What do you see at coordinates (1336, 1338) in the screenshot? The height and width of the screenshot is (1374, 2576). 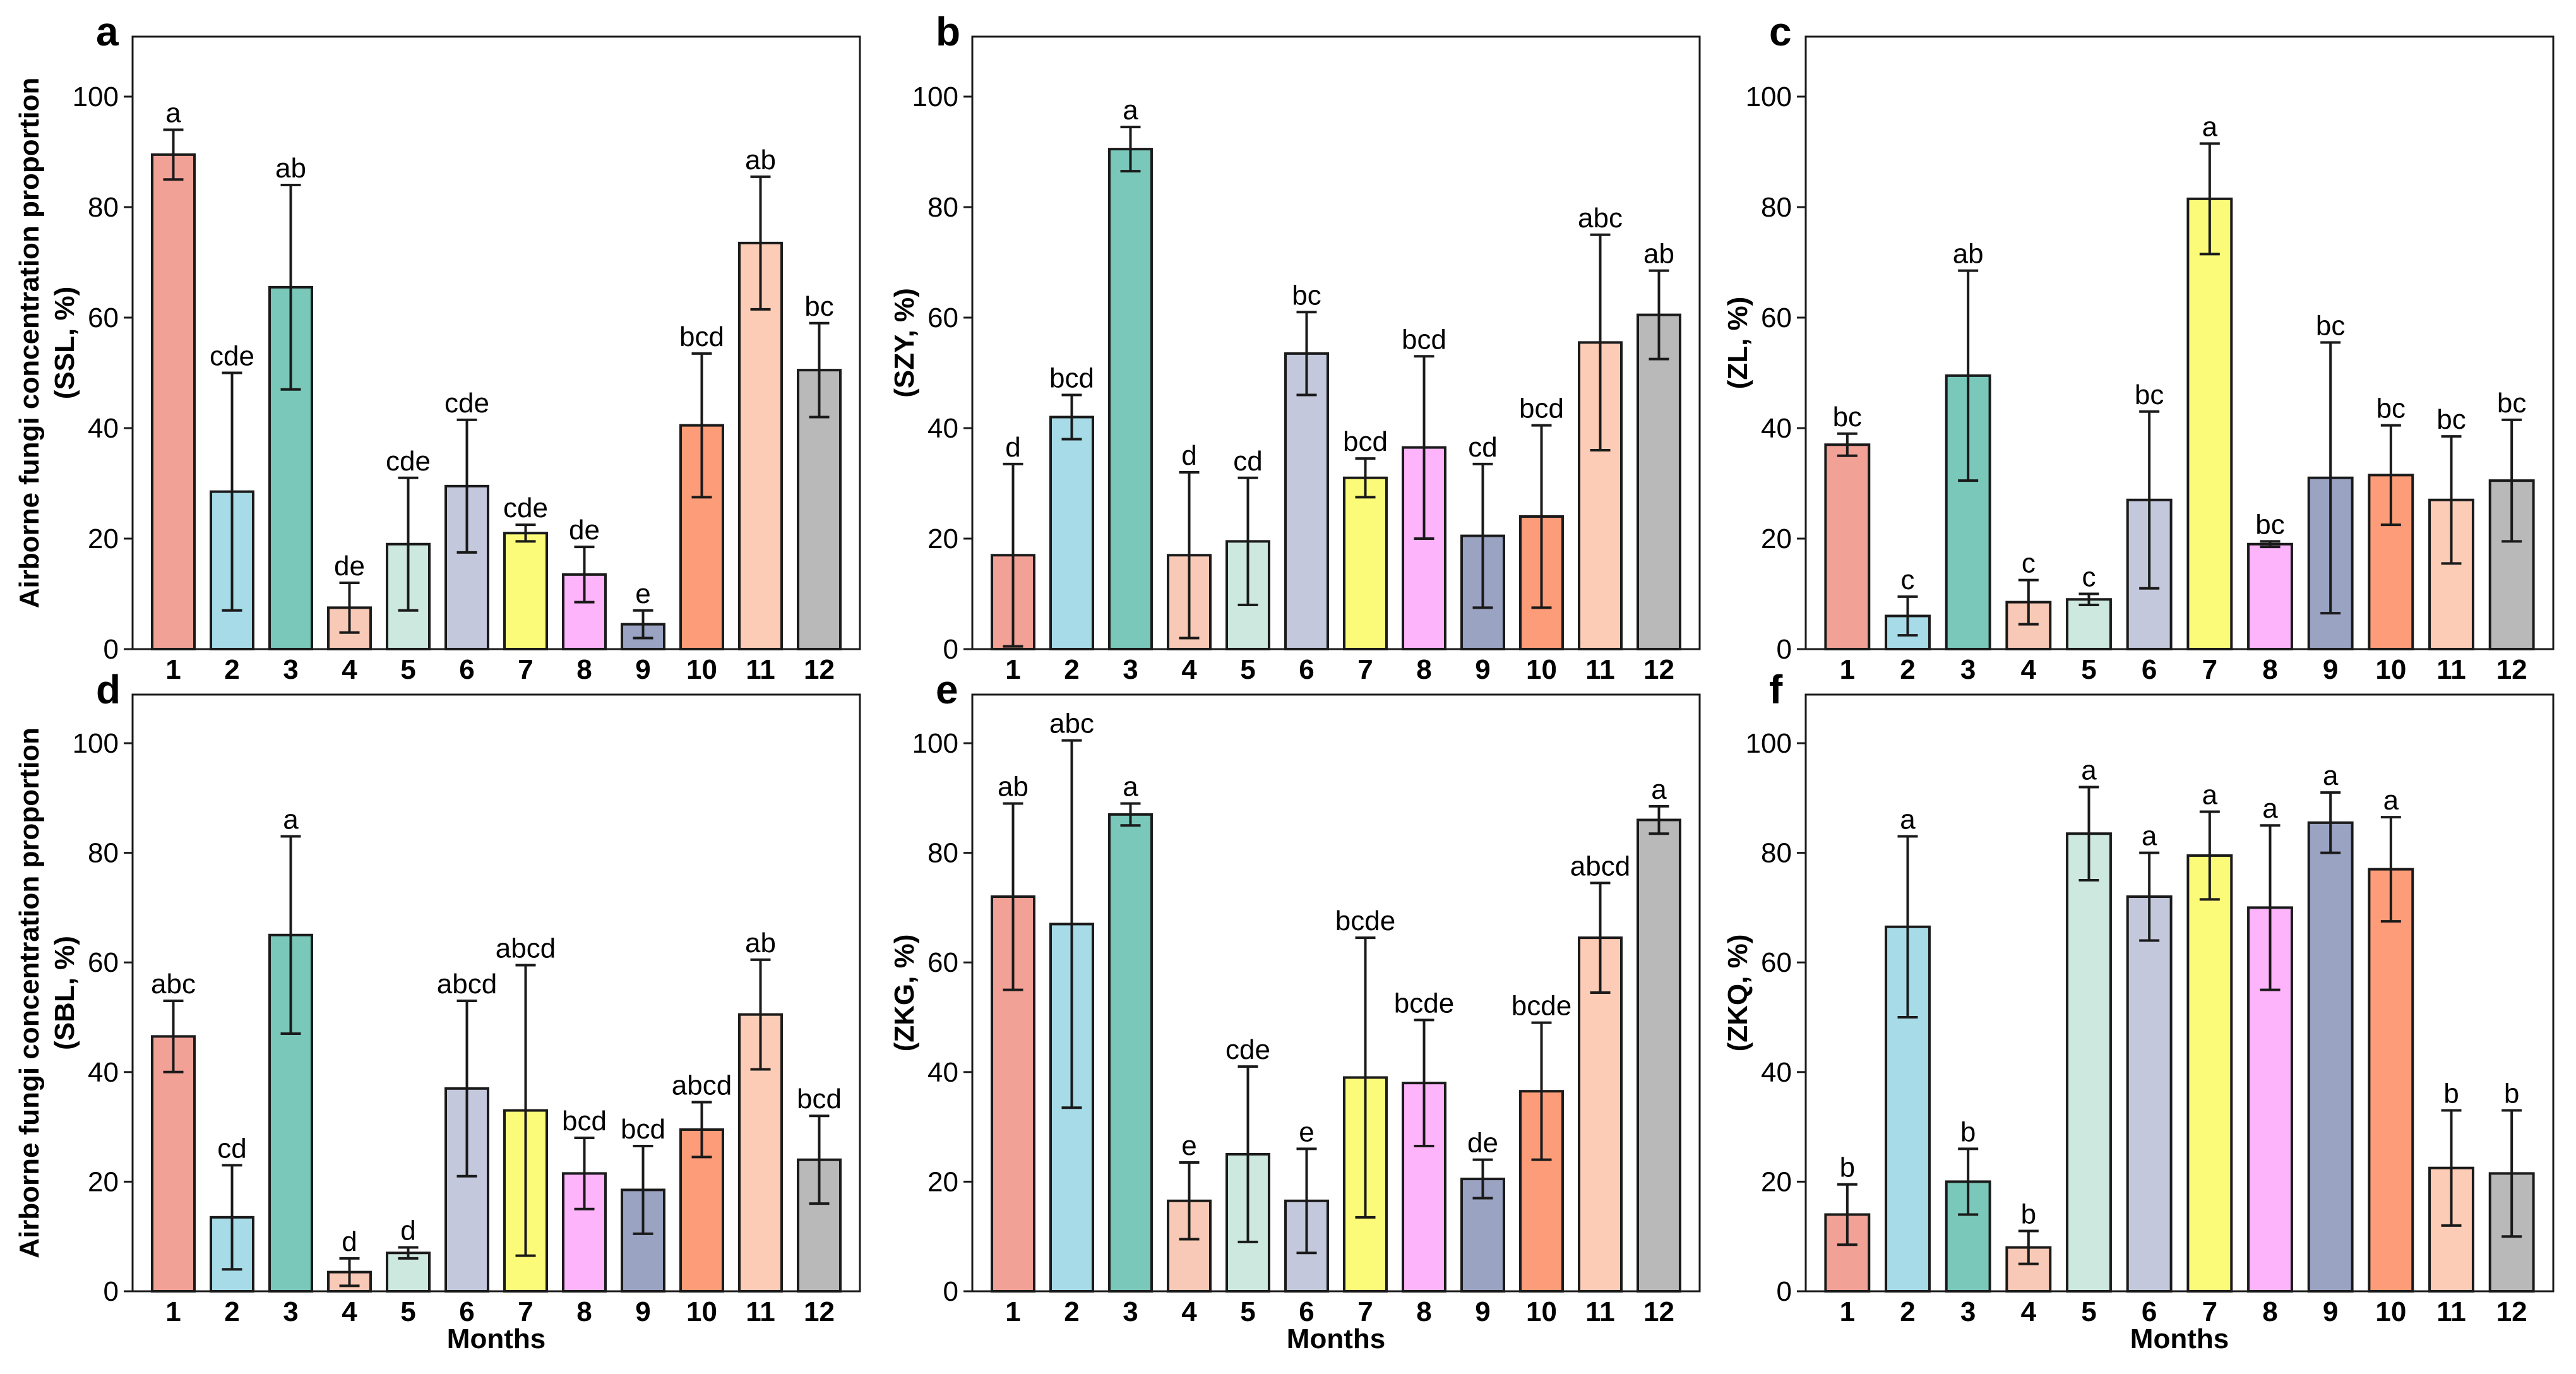 I see `x-axis-title: Months` at bounding box center [1336, 1338].